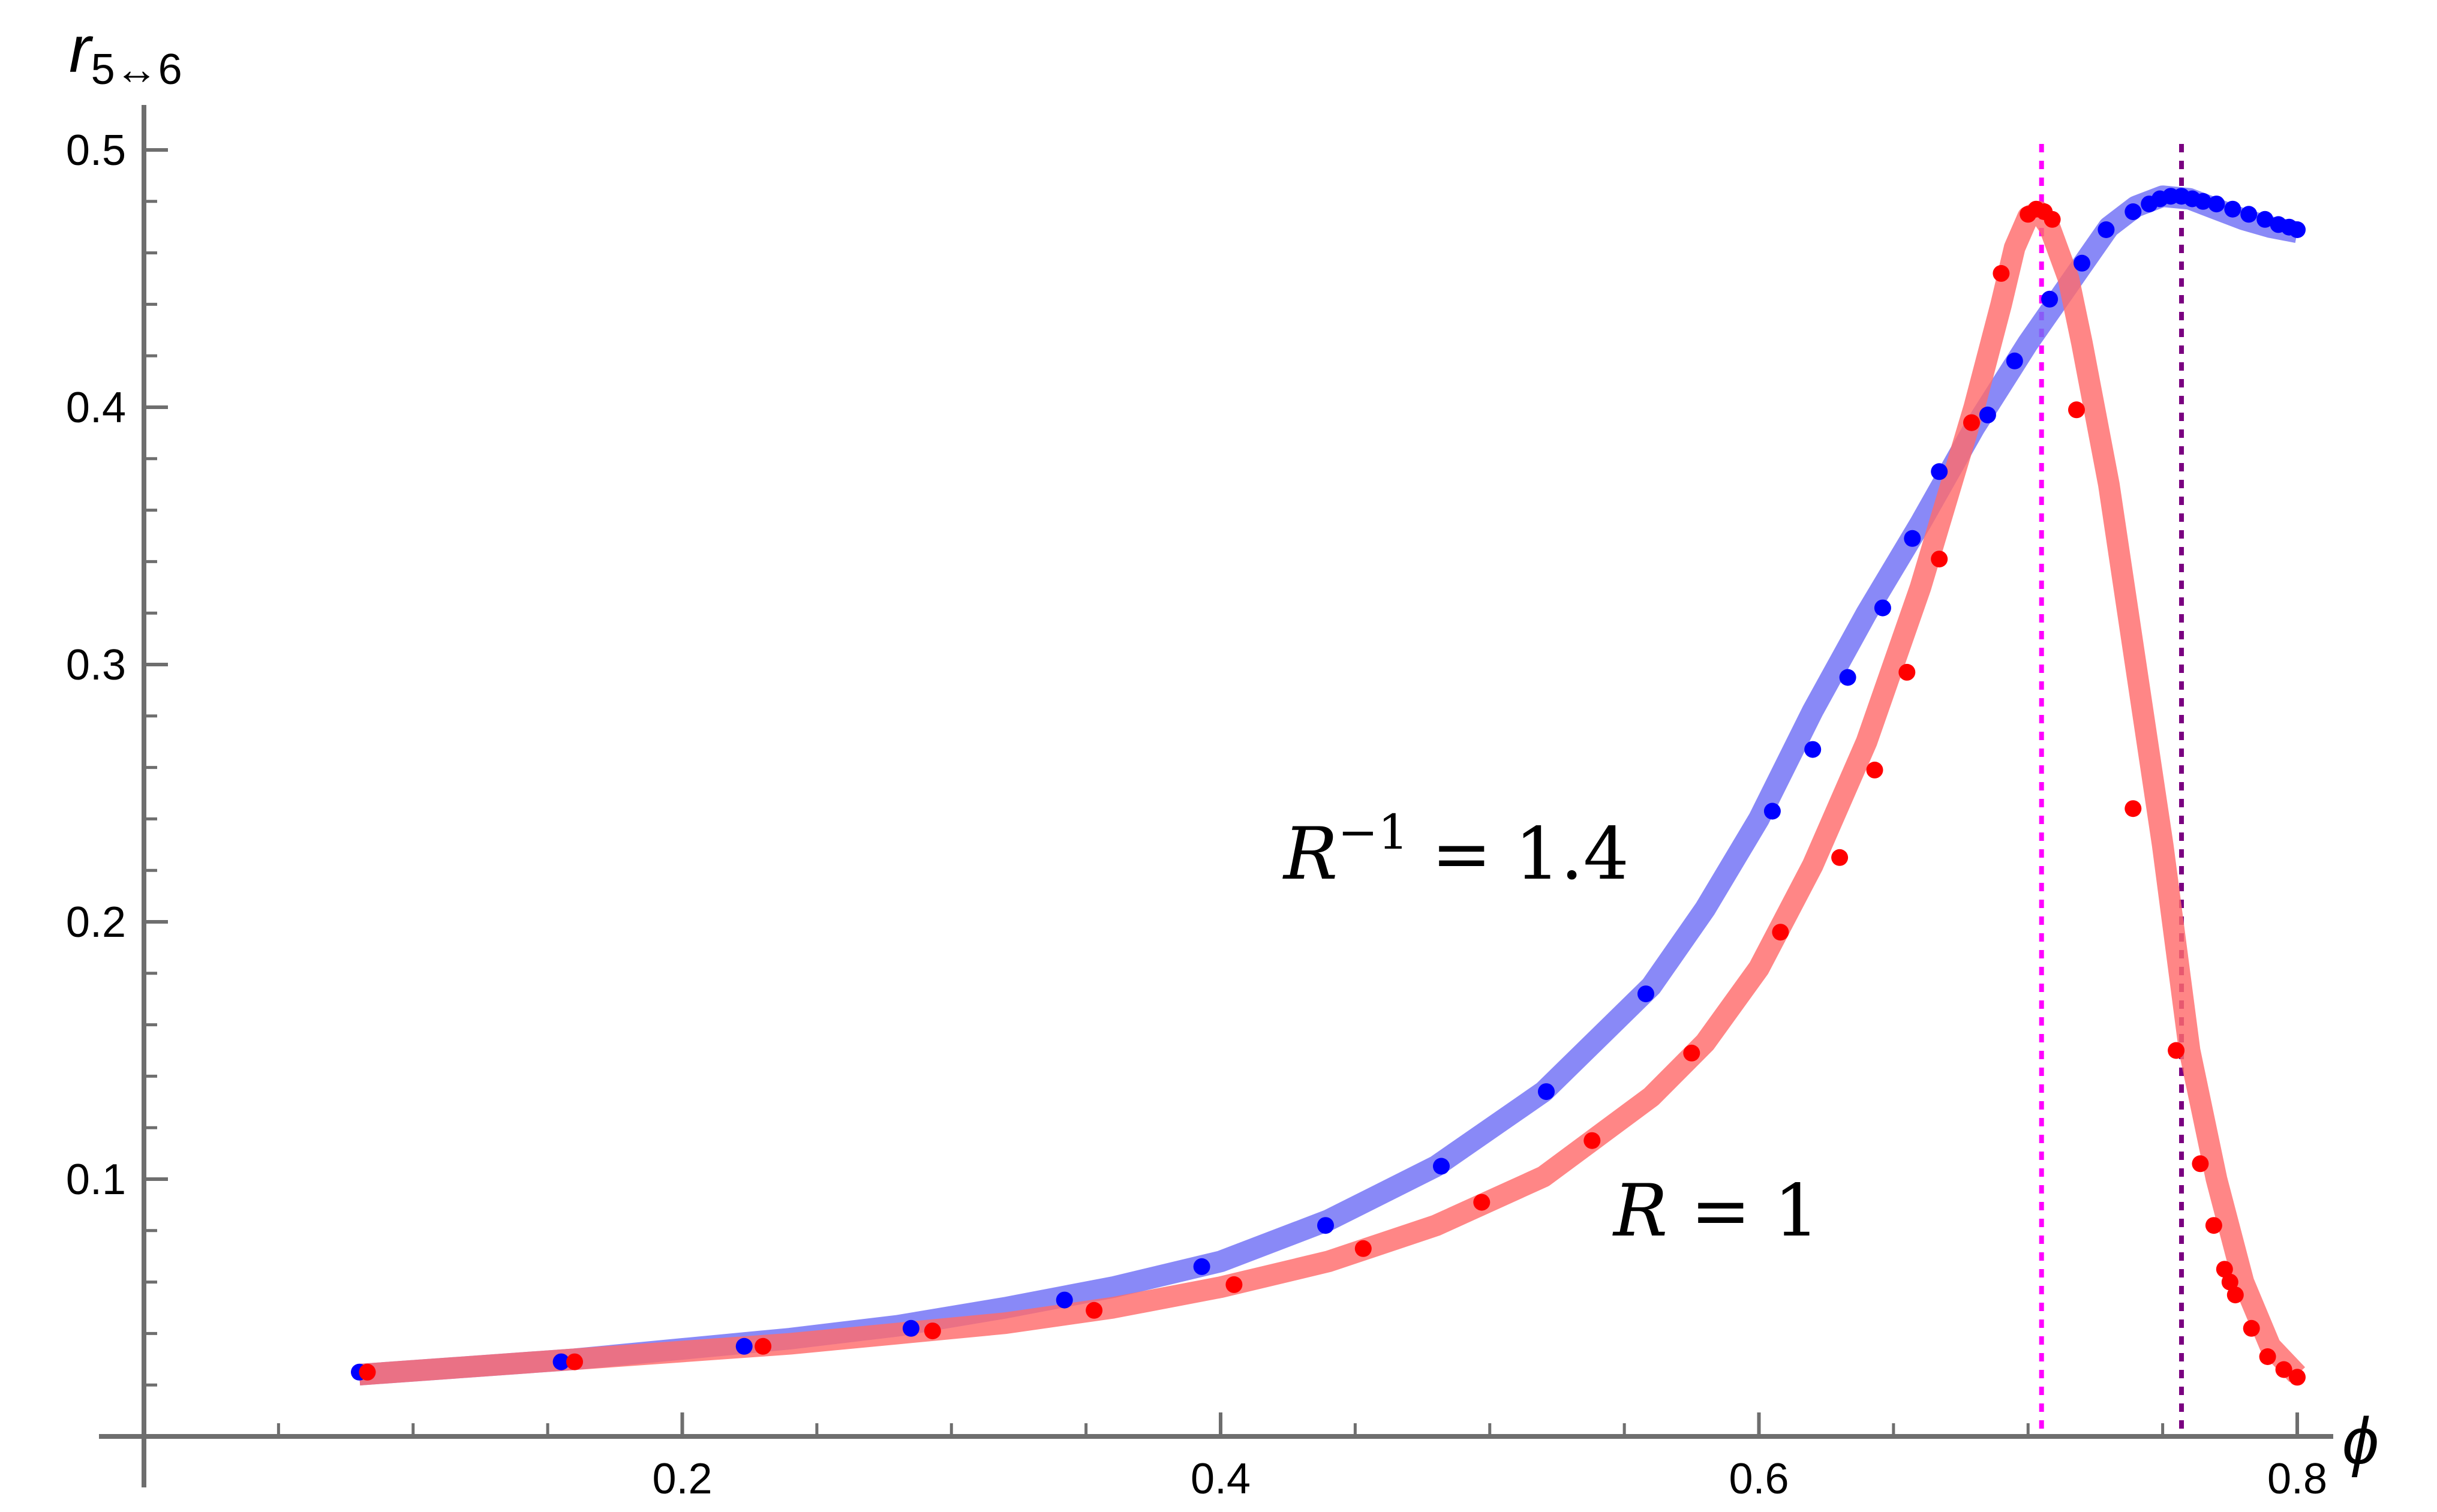 The width and height of the screenshot is (2437, 1512). Describe the element at coordinates (81, 50) in the screenshot. I see `y-axis-title-main: r` at that location.